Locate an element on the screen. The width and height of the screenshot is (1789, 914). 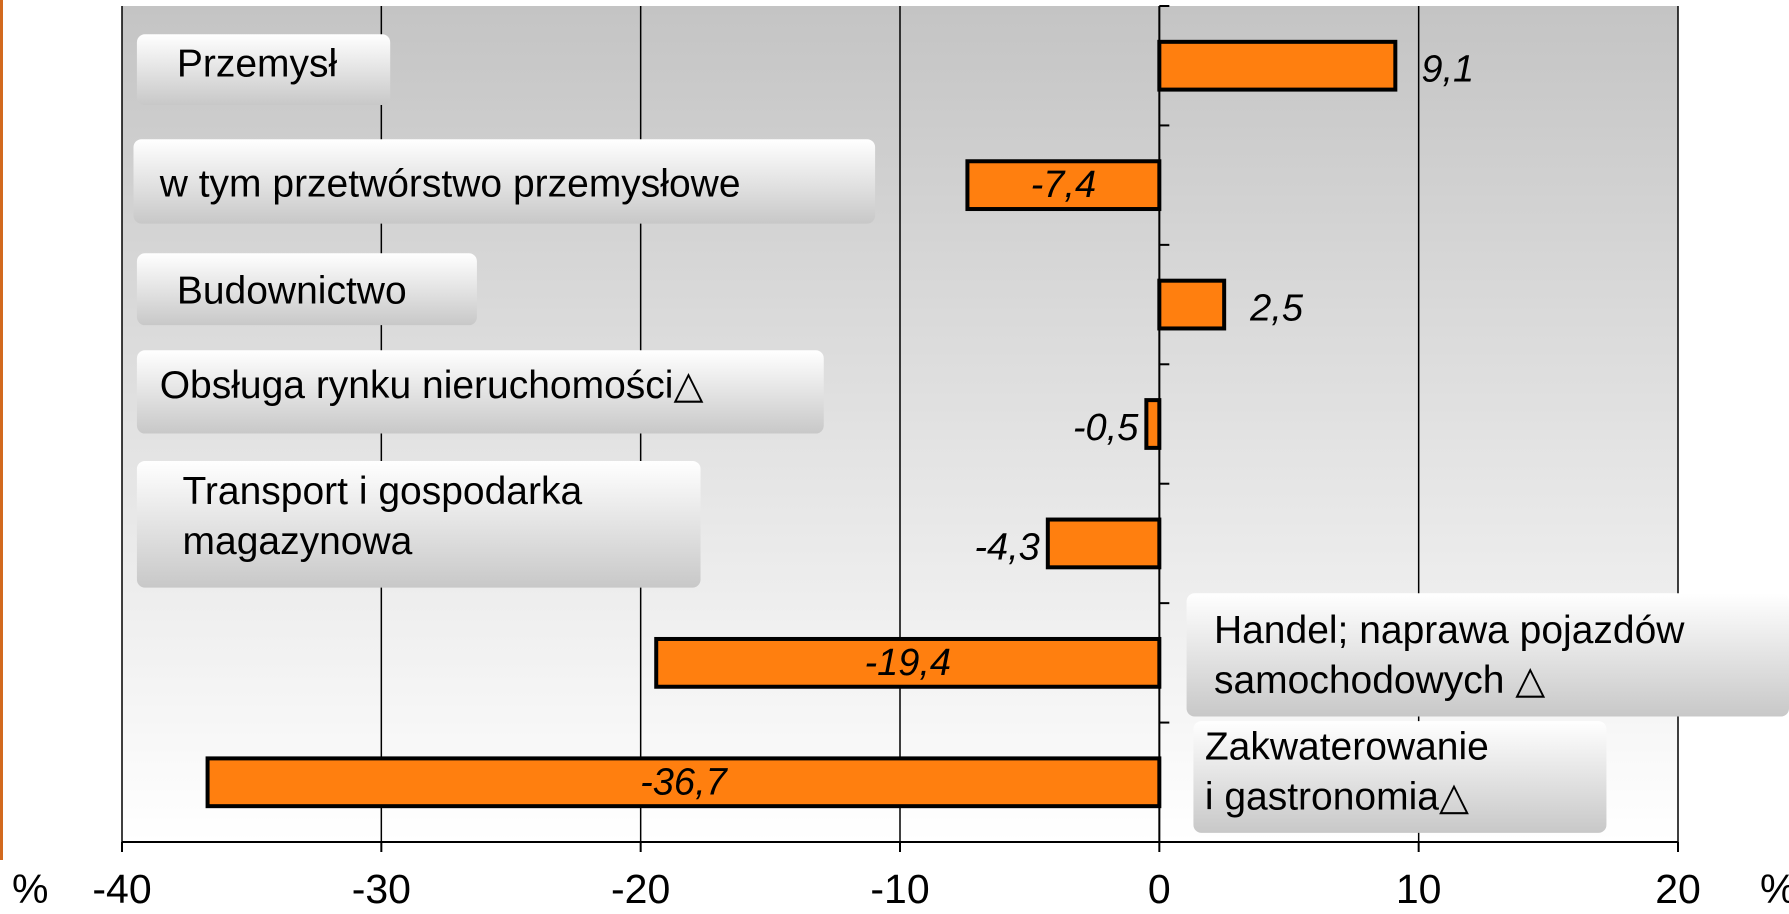
category-label: Zakwaterowanie i gastronomia△ is located at coordinates (1347, 772).